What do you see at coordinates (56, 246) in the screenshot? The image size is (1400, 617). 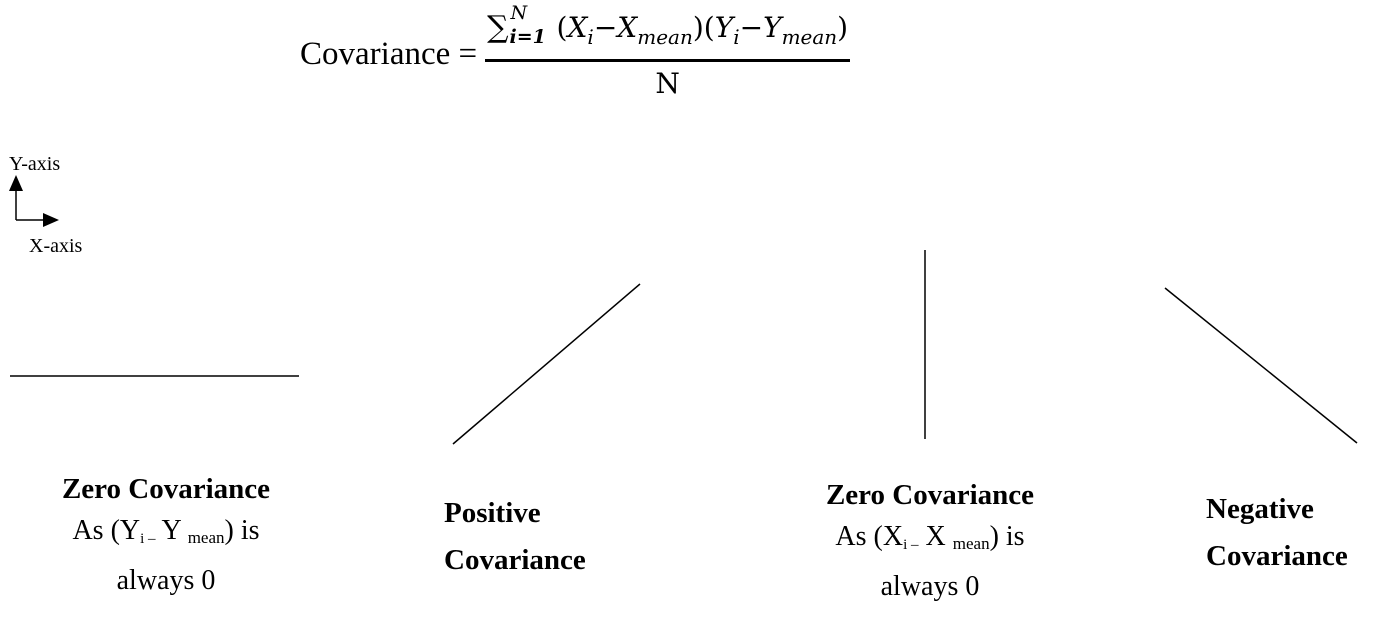 I see `x-axis-label: X-axis` at bounding box center [56, 246].